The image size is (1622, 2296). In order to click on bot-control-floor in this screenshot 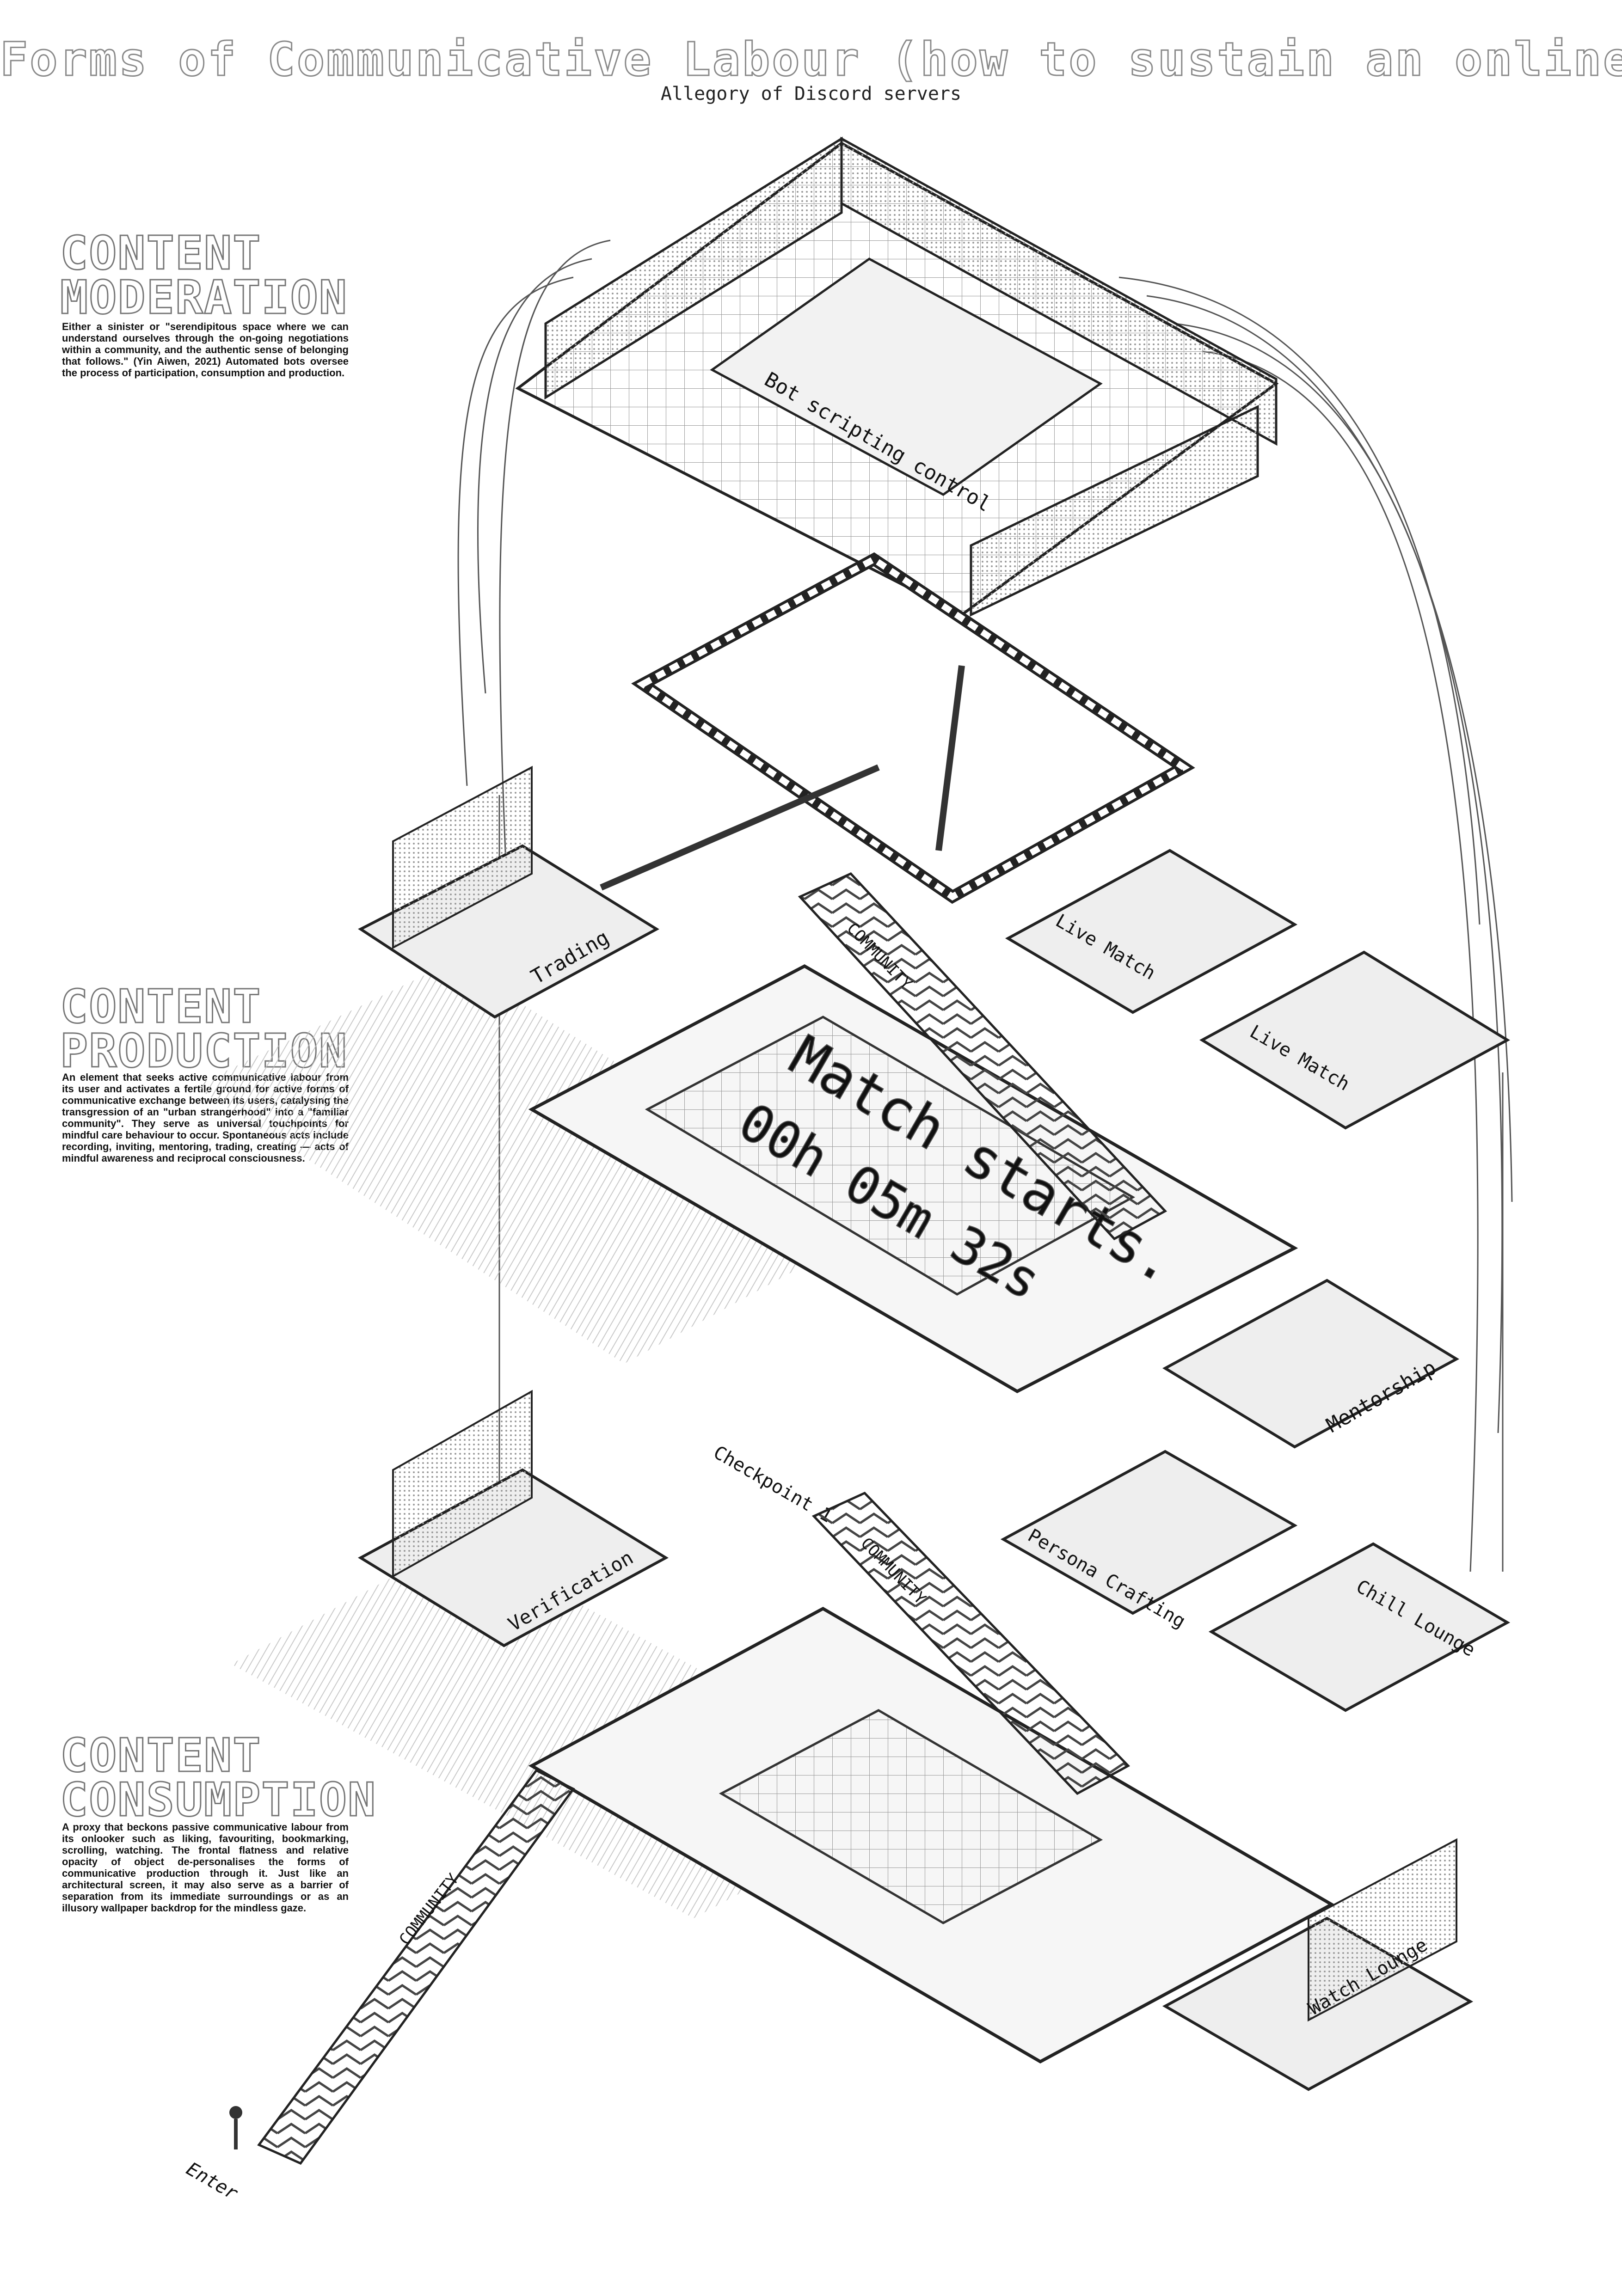, I will do `click(906, 376)`.